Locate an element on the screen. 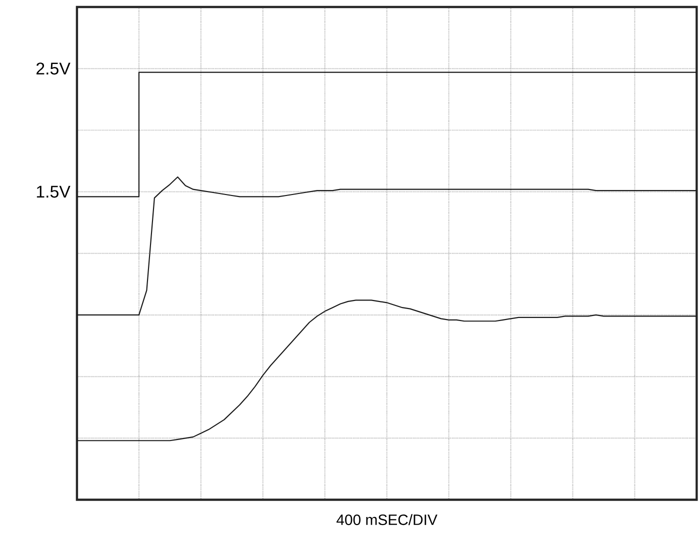 This screenshot has width=700, height=545. x-axis-title: 400 mSEC/DIV is located at coordinates (387, 520).